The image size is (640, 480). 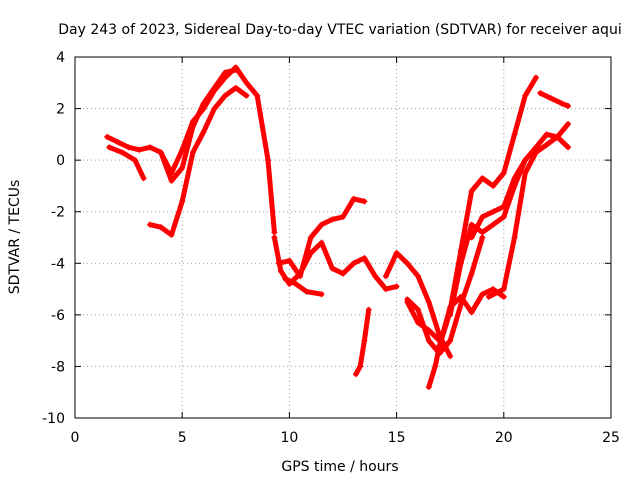 I want to click on y-tick-label: -4, so click(x=58, y=264).